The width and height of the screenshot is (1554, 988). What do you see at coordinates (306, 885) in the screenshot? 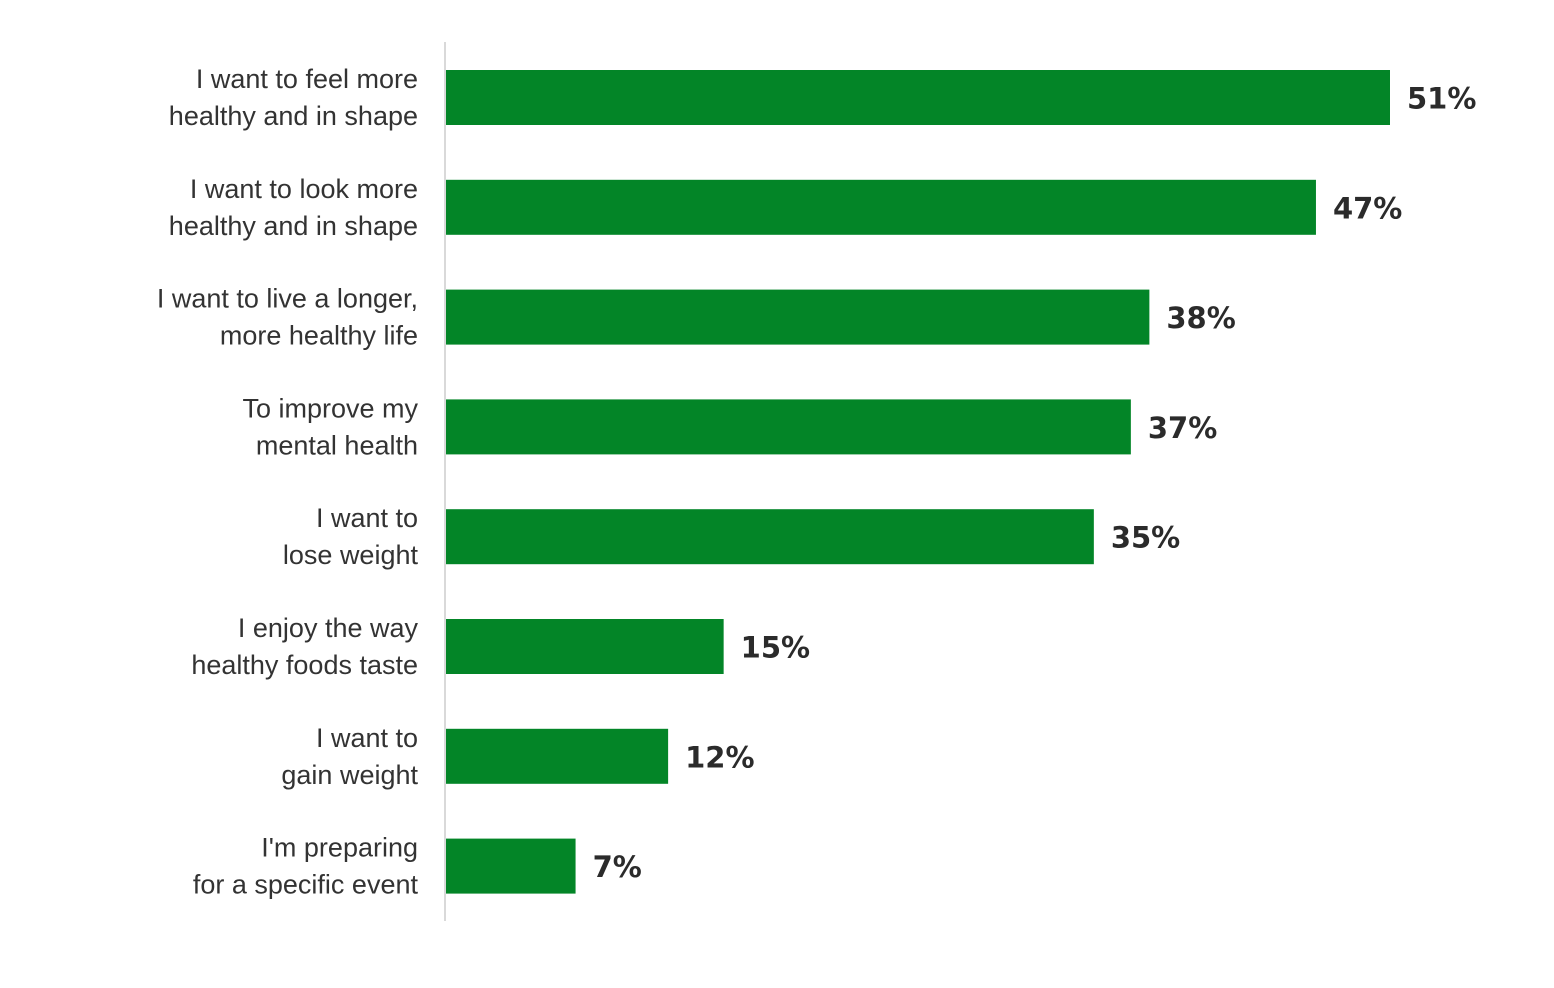
I see `category-label-line: for a specific event` at bounding box center [306, 885].